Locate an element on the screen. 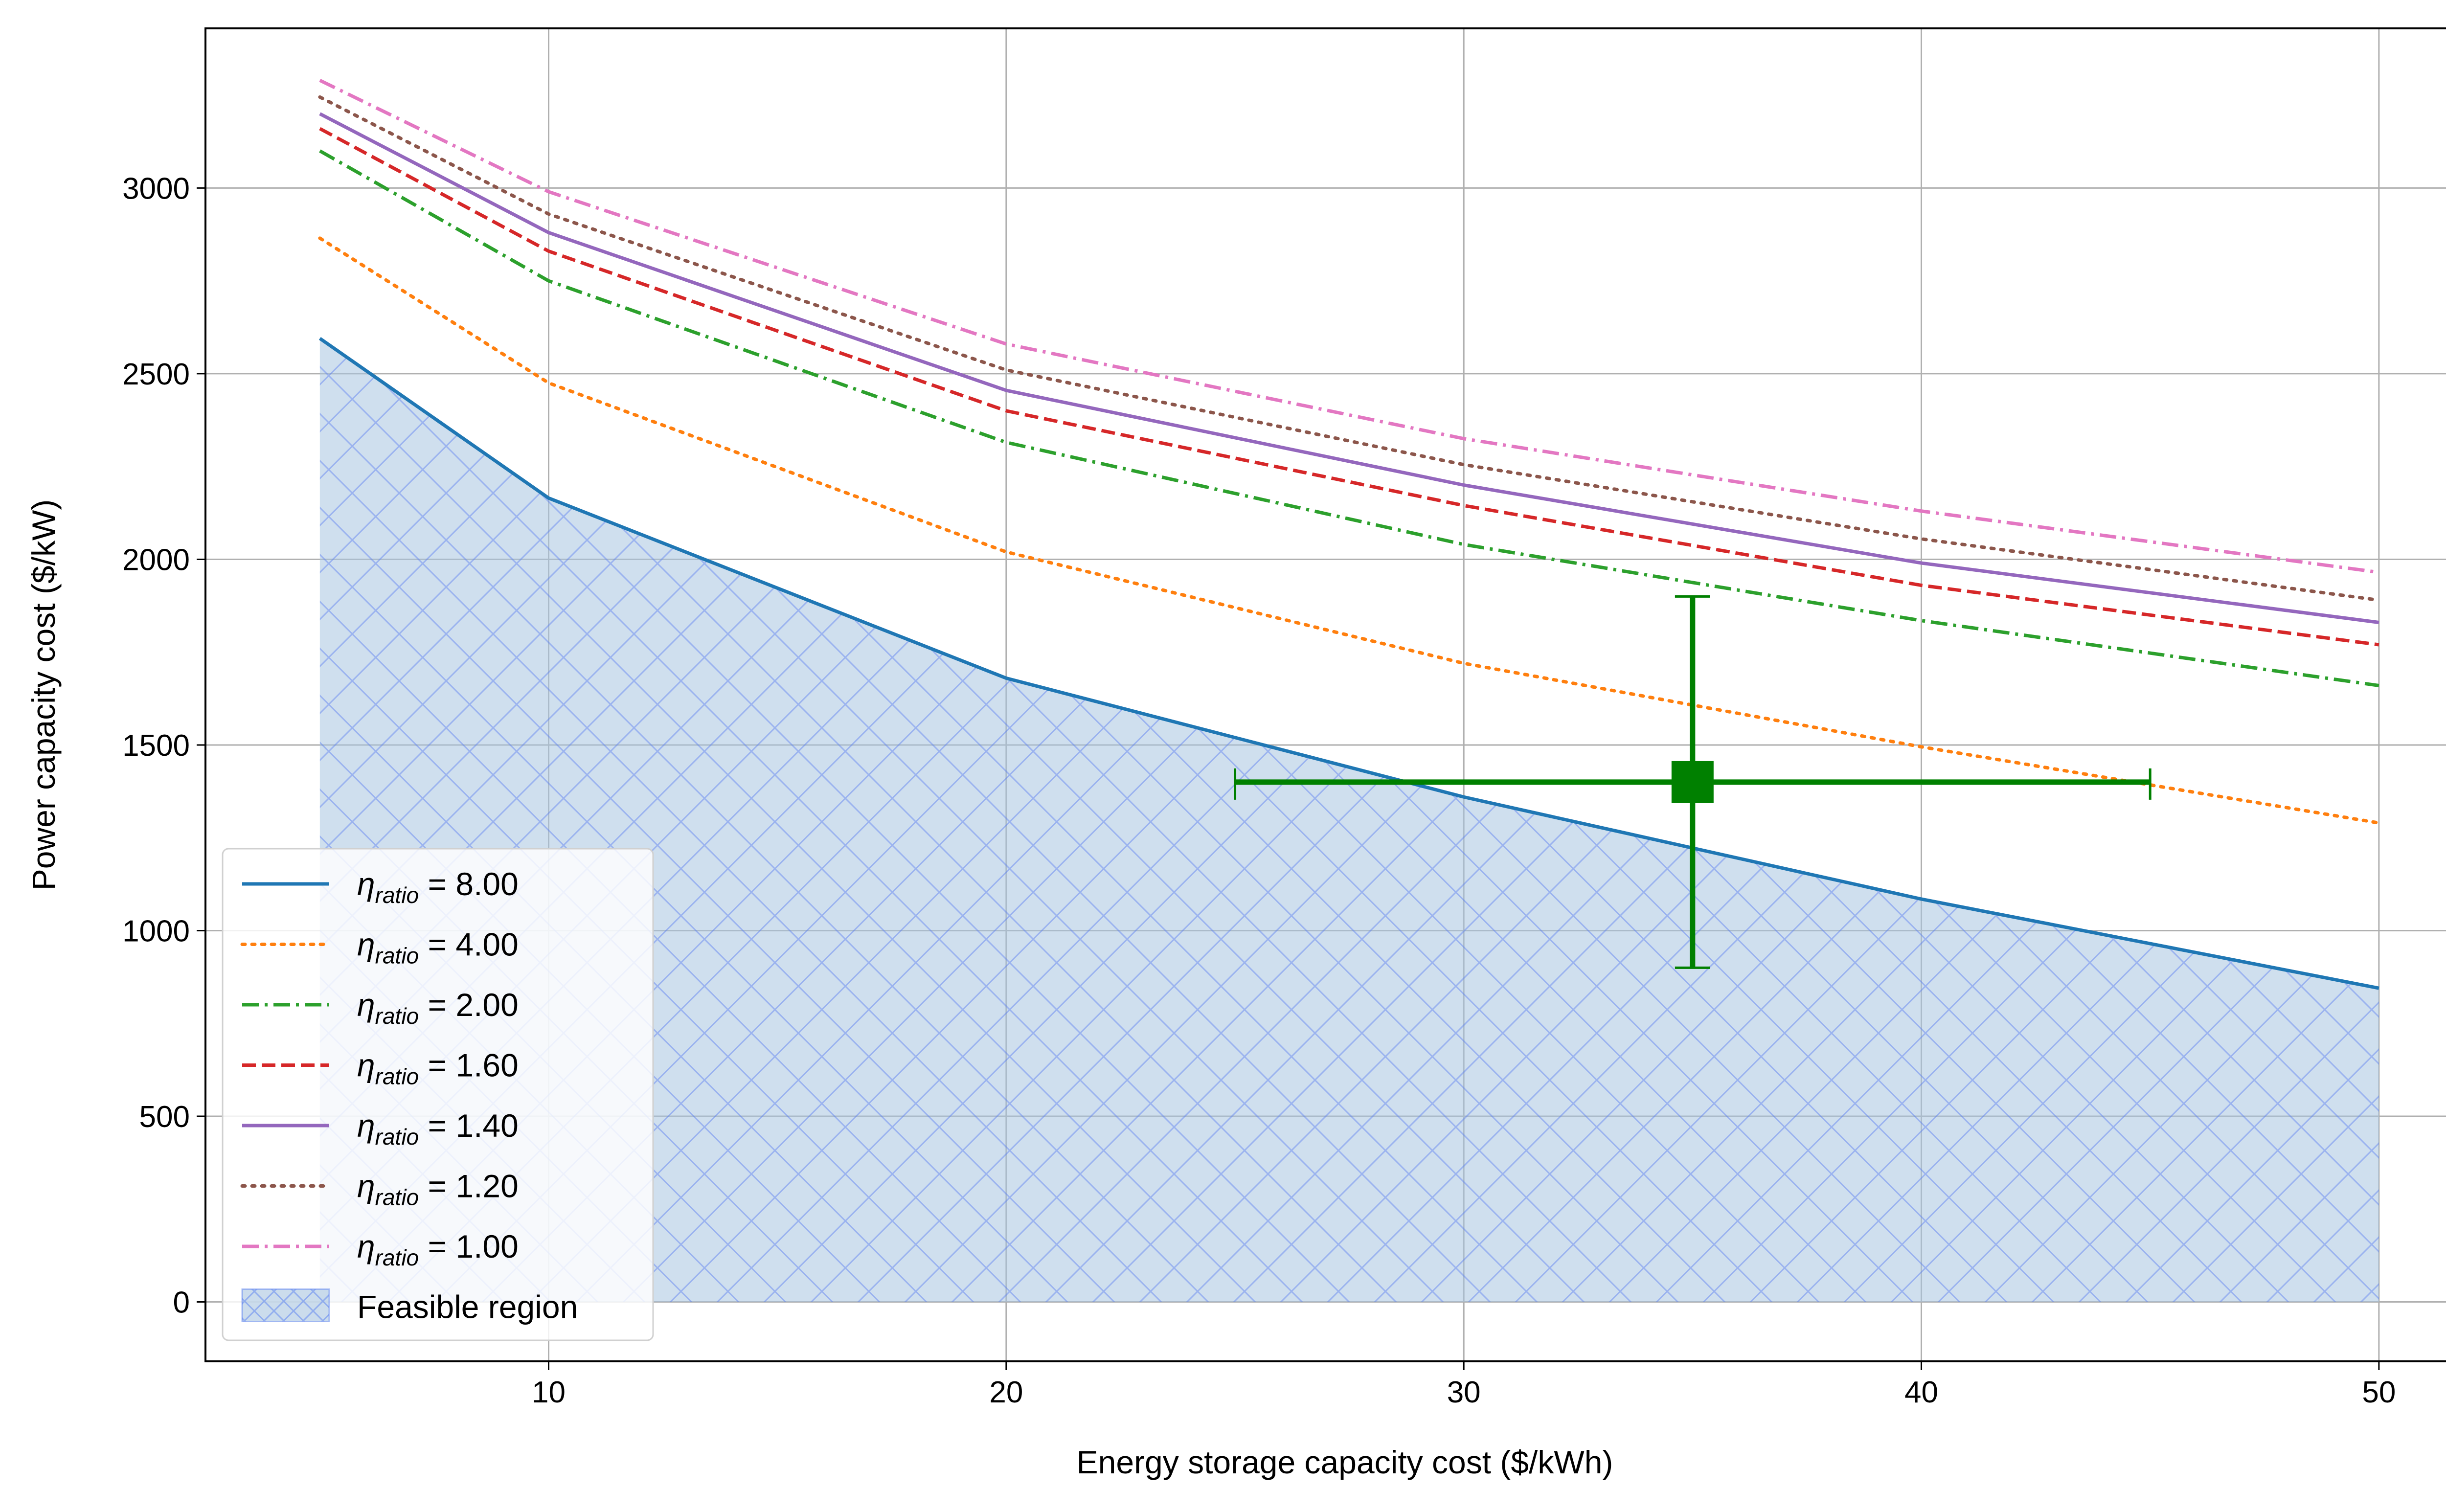 This screenshot has width=2446, height=1512. x-tick-label: 10 is located at coordinates (549, 1392).